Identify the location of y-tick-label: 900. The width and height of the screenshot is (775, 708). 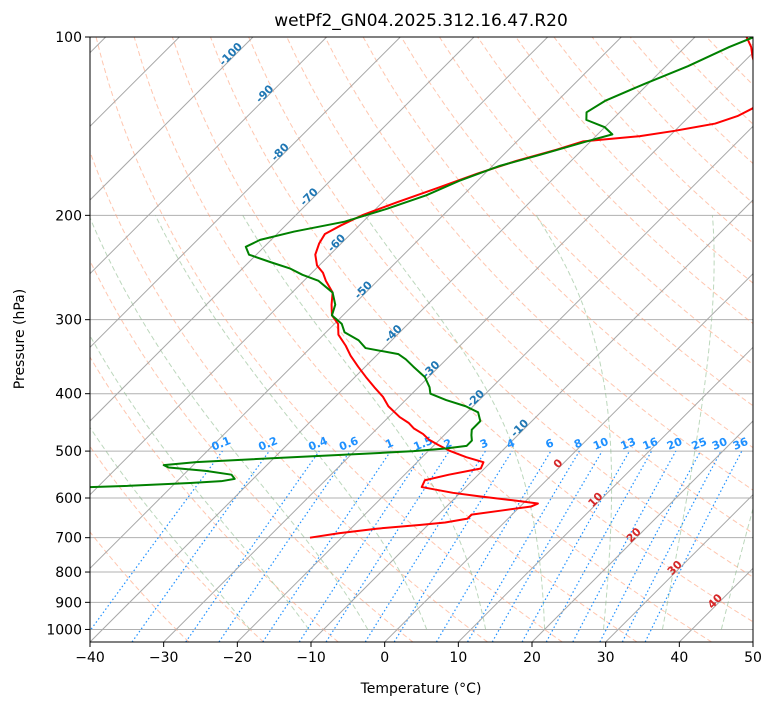
(68, 603).